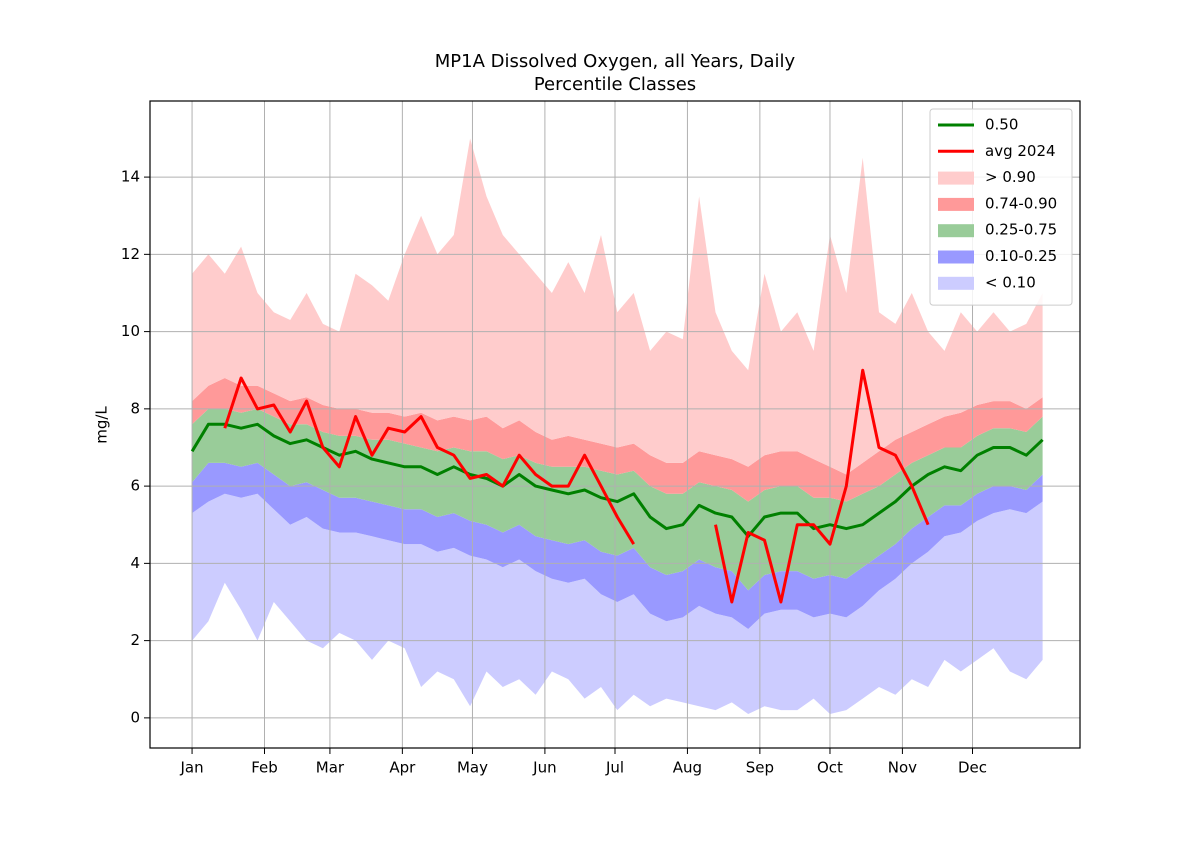  What do you see at coordinates (1021, 256) in the screenshot?
I see `legend-label: 0.10-0.25` at bounding box center [1021, 256].